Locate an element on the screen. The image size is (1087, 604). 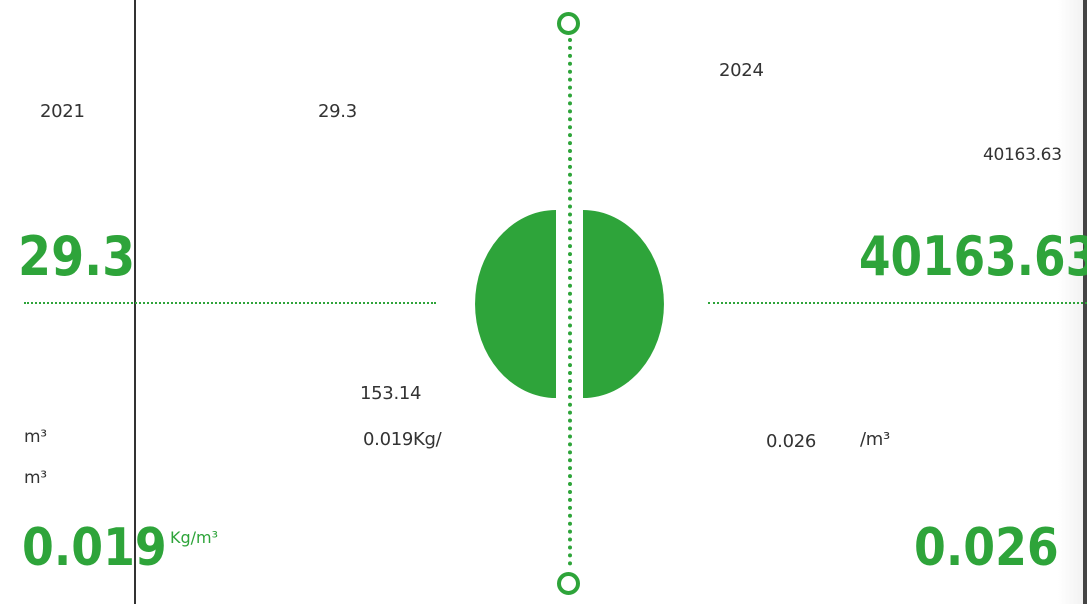
right-density-big: 0.026 is located at coordinates (986, 548).